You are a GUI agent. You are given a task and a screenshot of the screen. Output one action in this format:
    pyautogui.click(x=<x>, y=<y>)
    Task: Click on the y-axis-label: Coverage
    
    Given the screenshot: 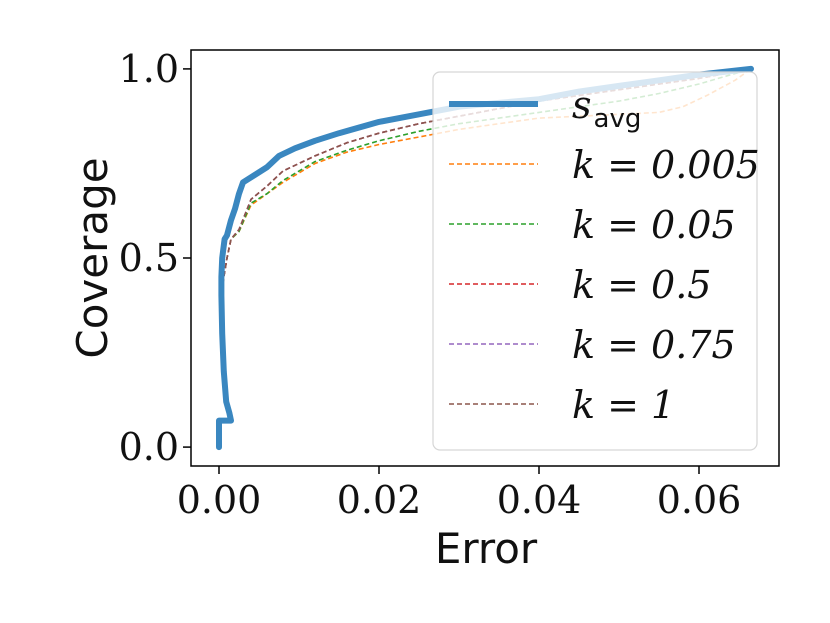 What is the action you would take?
    pyautogui.click(x=92, y=257)
    